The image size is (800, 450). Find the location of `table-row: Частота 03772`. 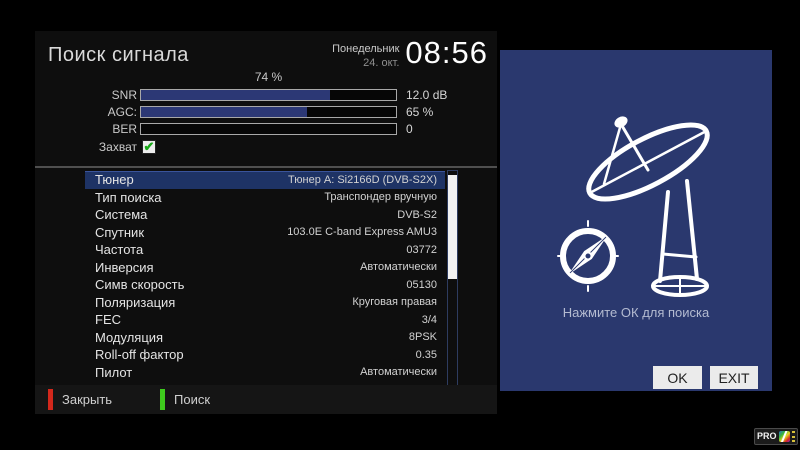

table-row: Частота 03772 is located at coordinates (265, 250).